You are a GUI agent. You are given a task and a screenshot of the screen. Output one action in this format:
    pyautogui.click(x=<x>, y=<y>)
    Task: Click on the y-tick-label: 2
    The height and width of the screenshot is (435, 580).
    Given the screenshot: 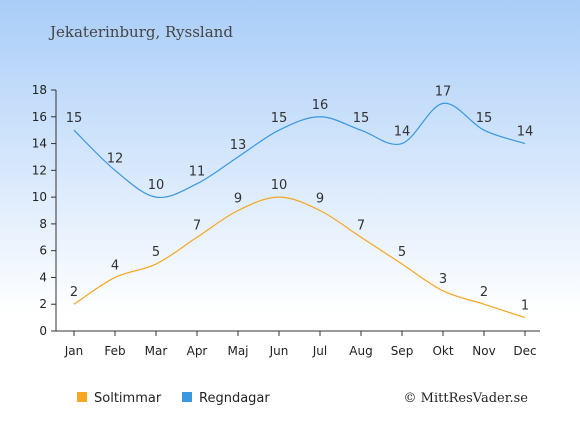 What is the action you would take?
    pyautogui.click(x=43, y=304)
    